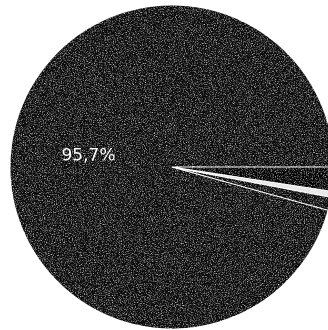 The image size is (328, 330). I want to click on pie-labels: 95,7%, so click(88, 156).